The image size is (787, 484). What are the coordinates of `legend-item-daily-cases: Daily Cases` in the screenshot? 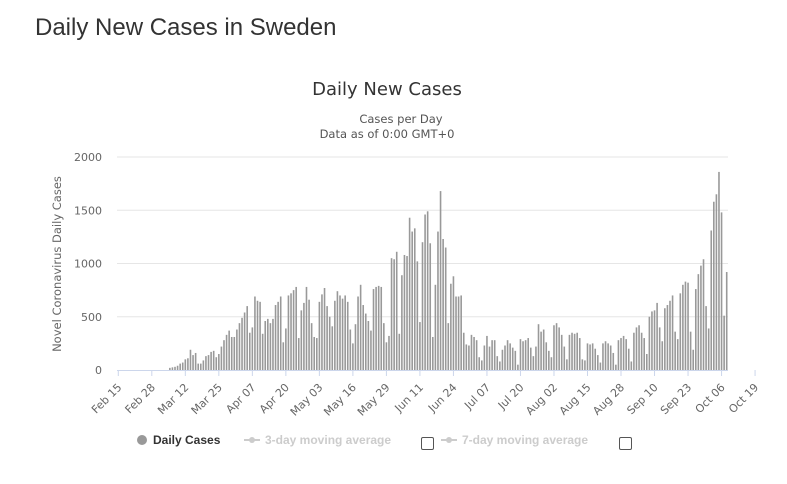 It's located at (178, 440).